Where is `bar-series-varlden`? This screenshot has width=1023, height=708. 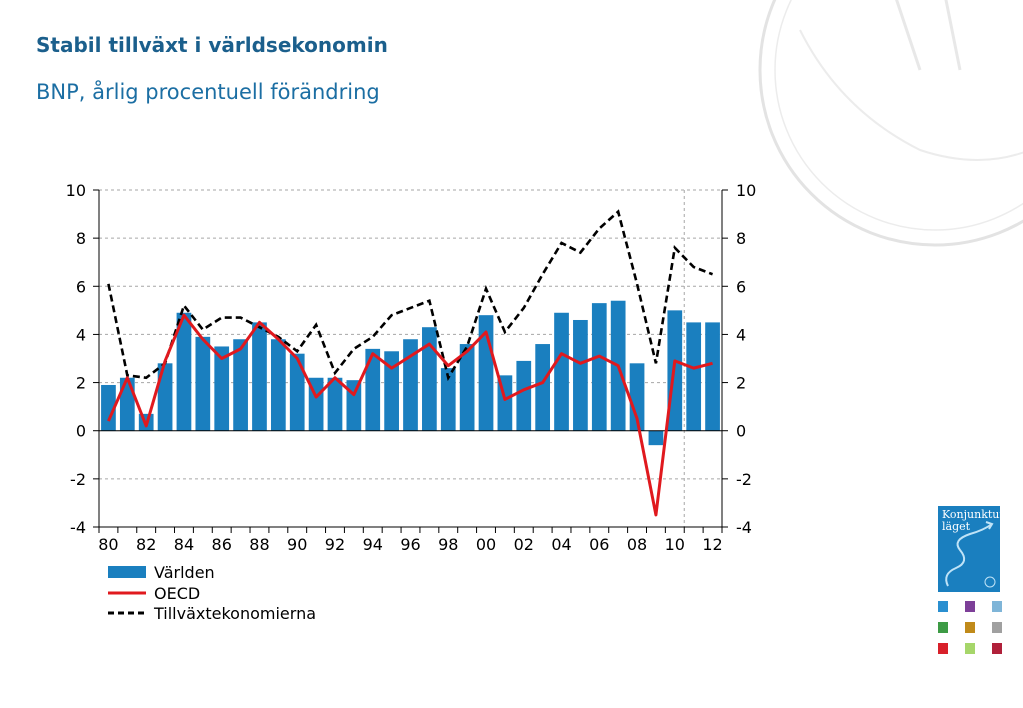 bar-series-varlden is located at coordinates (410, 373).